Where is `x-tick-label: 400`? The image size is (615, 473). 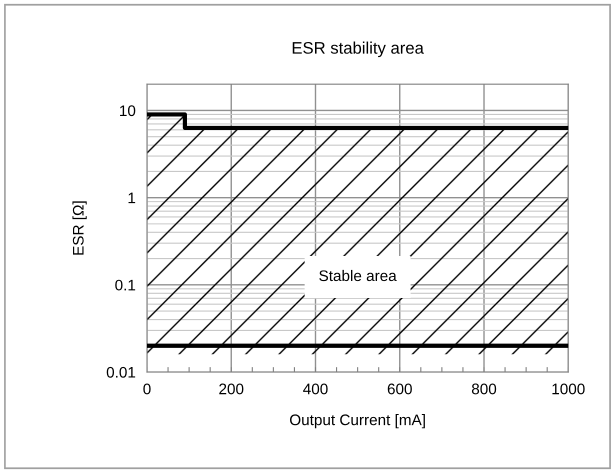 x-tick-label: 400 is located at coordinates (315, 389).